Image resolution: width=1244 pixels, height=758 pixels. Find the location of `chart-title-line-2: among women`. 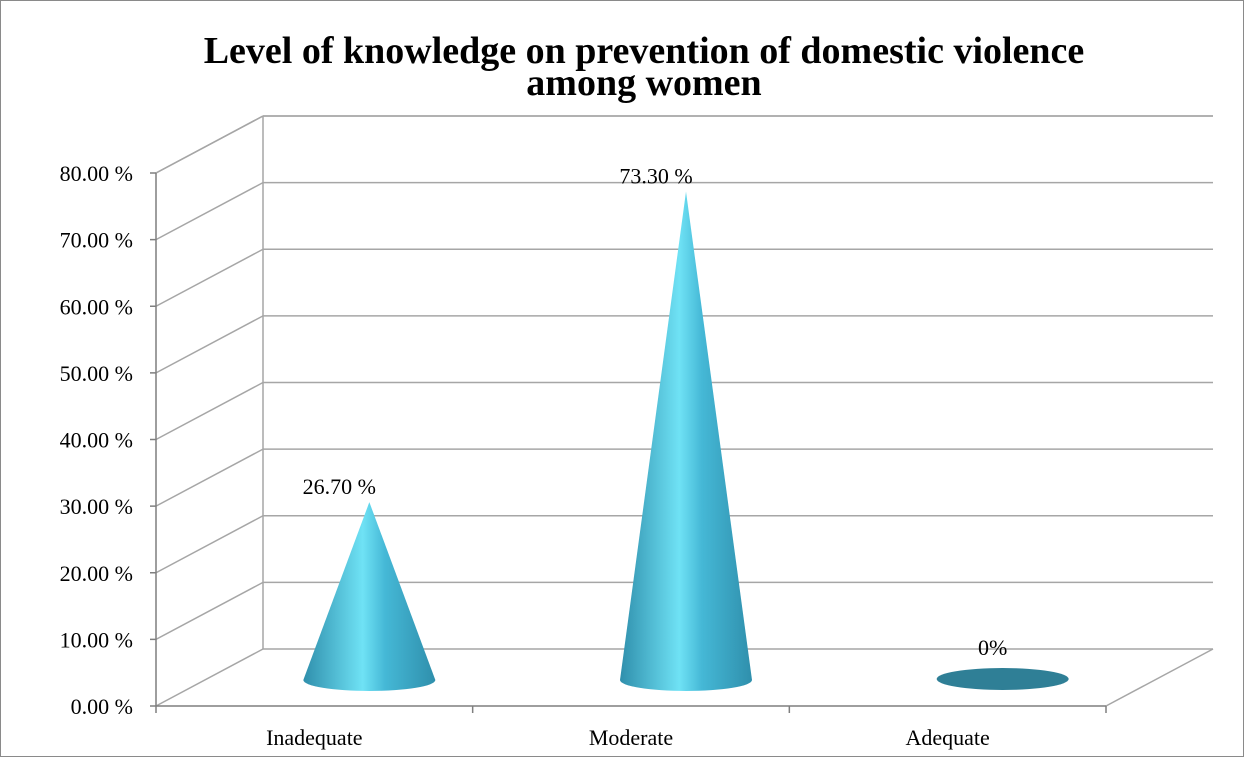

chart-title-line-2: among women is located at coordinates (643, 83).